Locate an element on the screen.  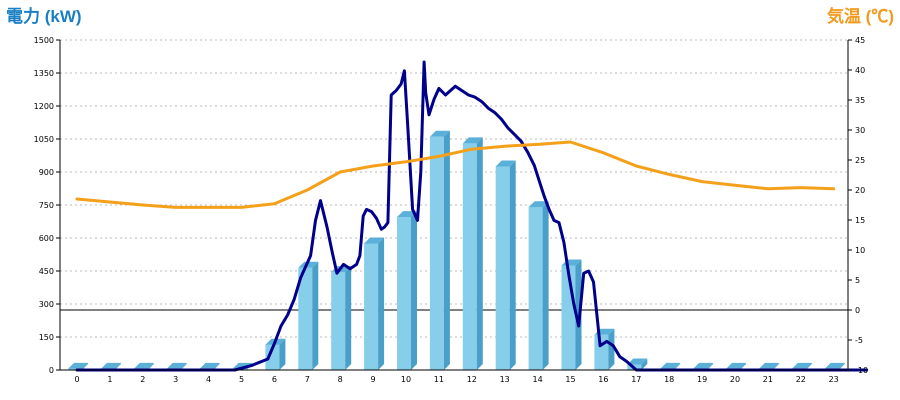
x-tick-label: 6 is located at coordinates (274, 379).